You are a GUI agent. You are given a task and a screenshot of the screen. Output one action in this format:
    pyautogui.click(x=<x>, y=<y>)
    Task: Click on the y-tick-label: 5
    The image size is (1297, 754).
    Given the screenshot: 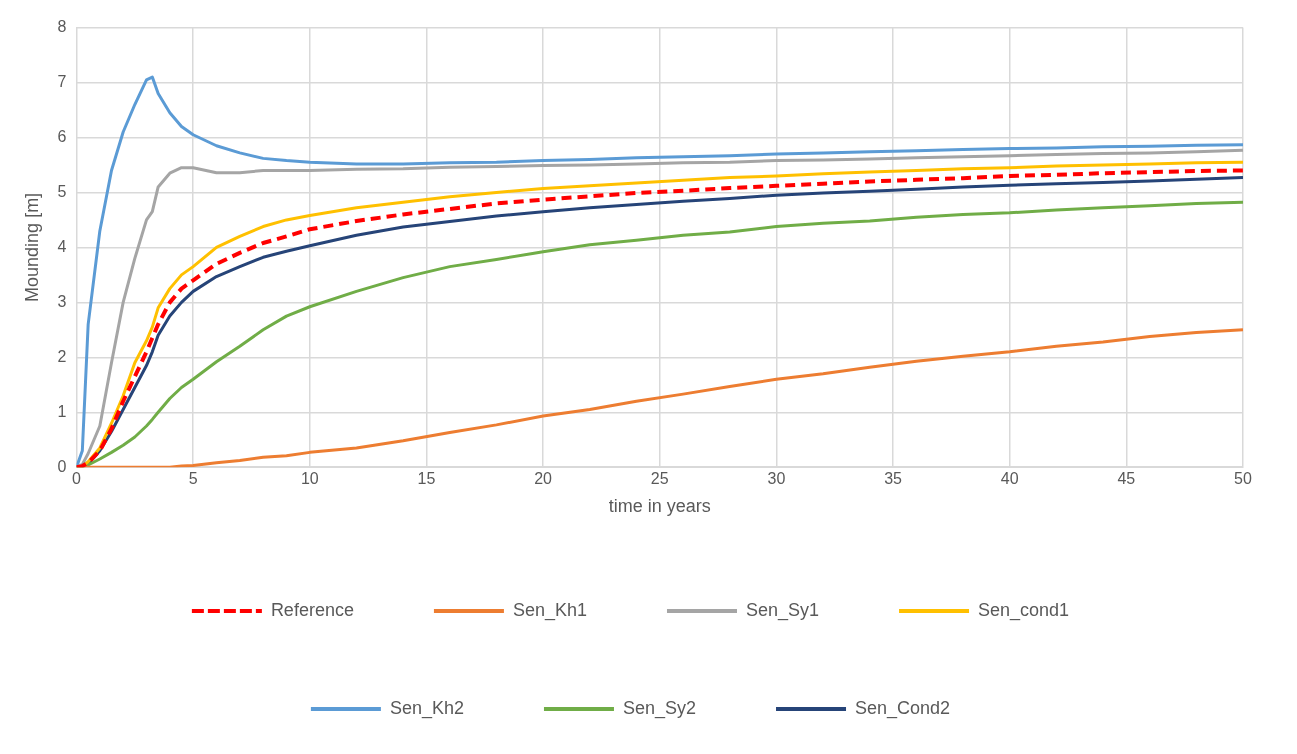 What is the action you would take?
    pyautogui.click(x=62, y=191)
    